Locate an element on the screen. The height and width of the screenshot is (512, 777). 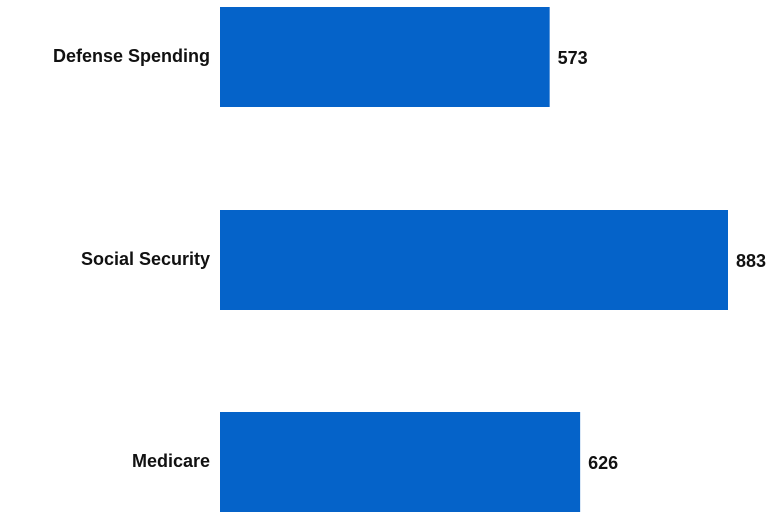
category-label-social-security: Social Security is located at coordinates (145, 259).